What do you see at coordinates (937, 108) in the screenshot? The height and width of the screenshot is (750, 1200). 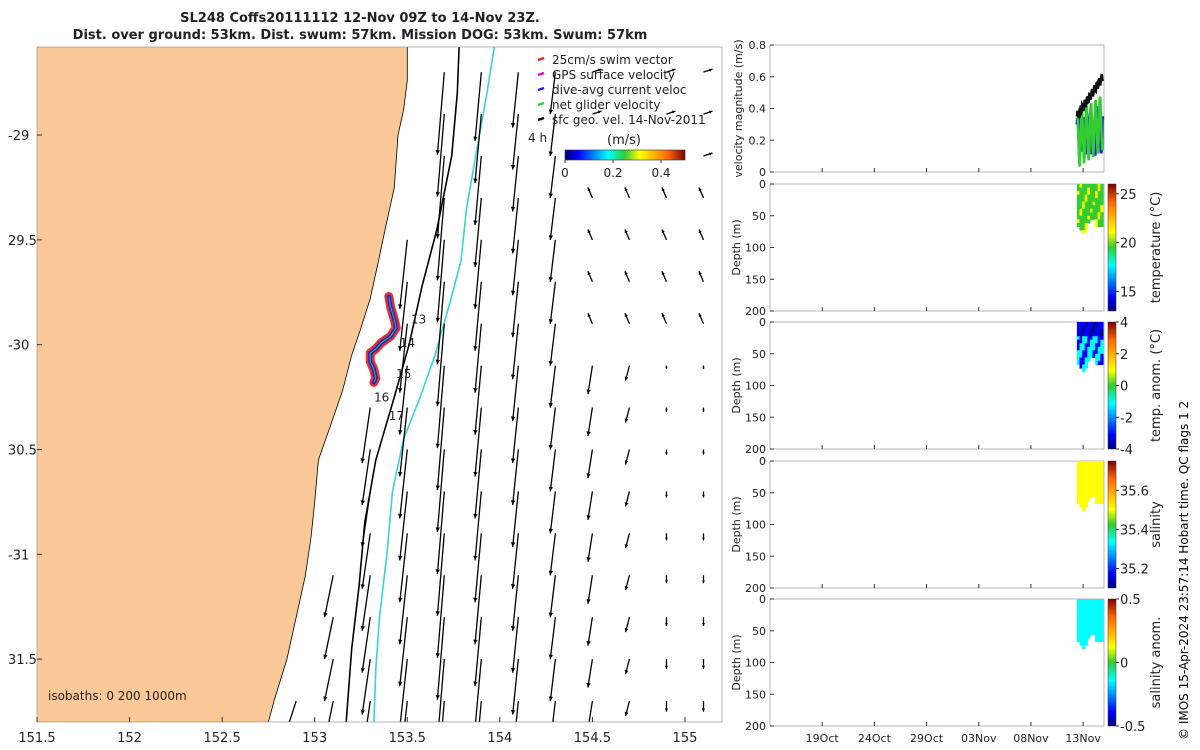 I see `velocity-panel-frame` at bounding box center [937, 108].